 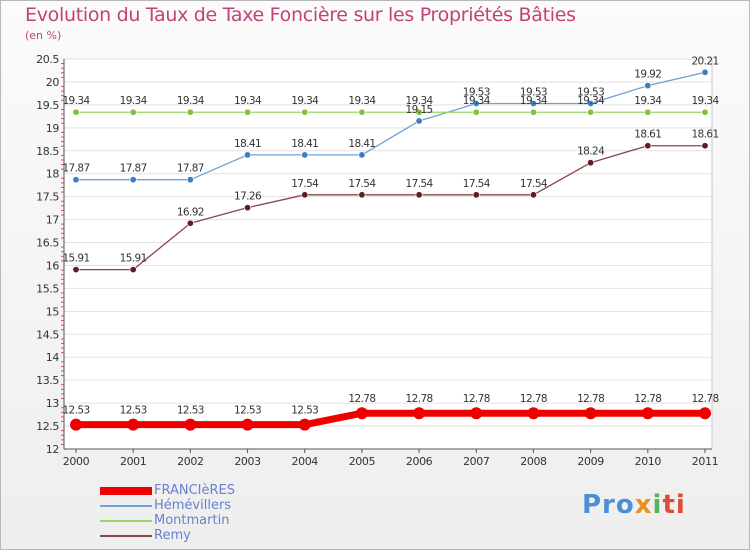 I want to click on y-tick-label: 14.5, so click(x=47, y=334).